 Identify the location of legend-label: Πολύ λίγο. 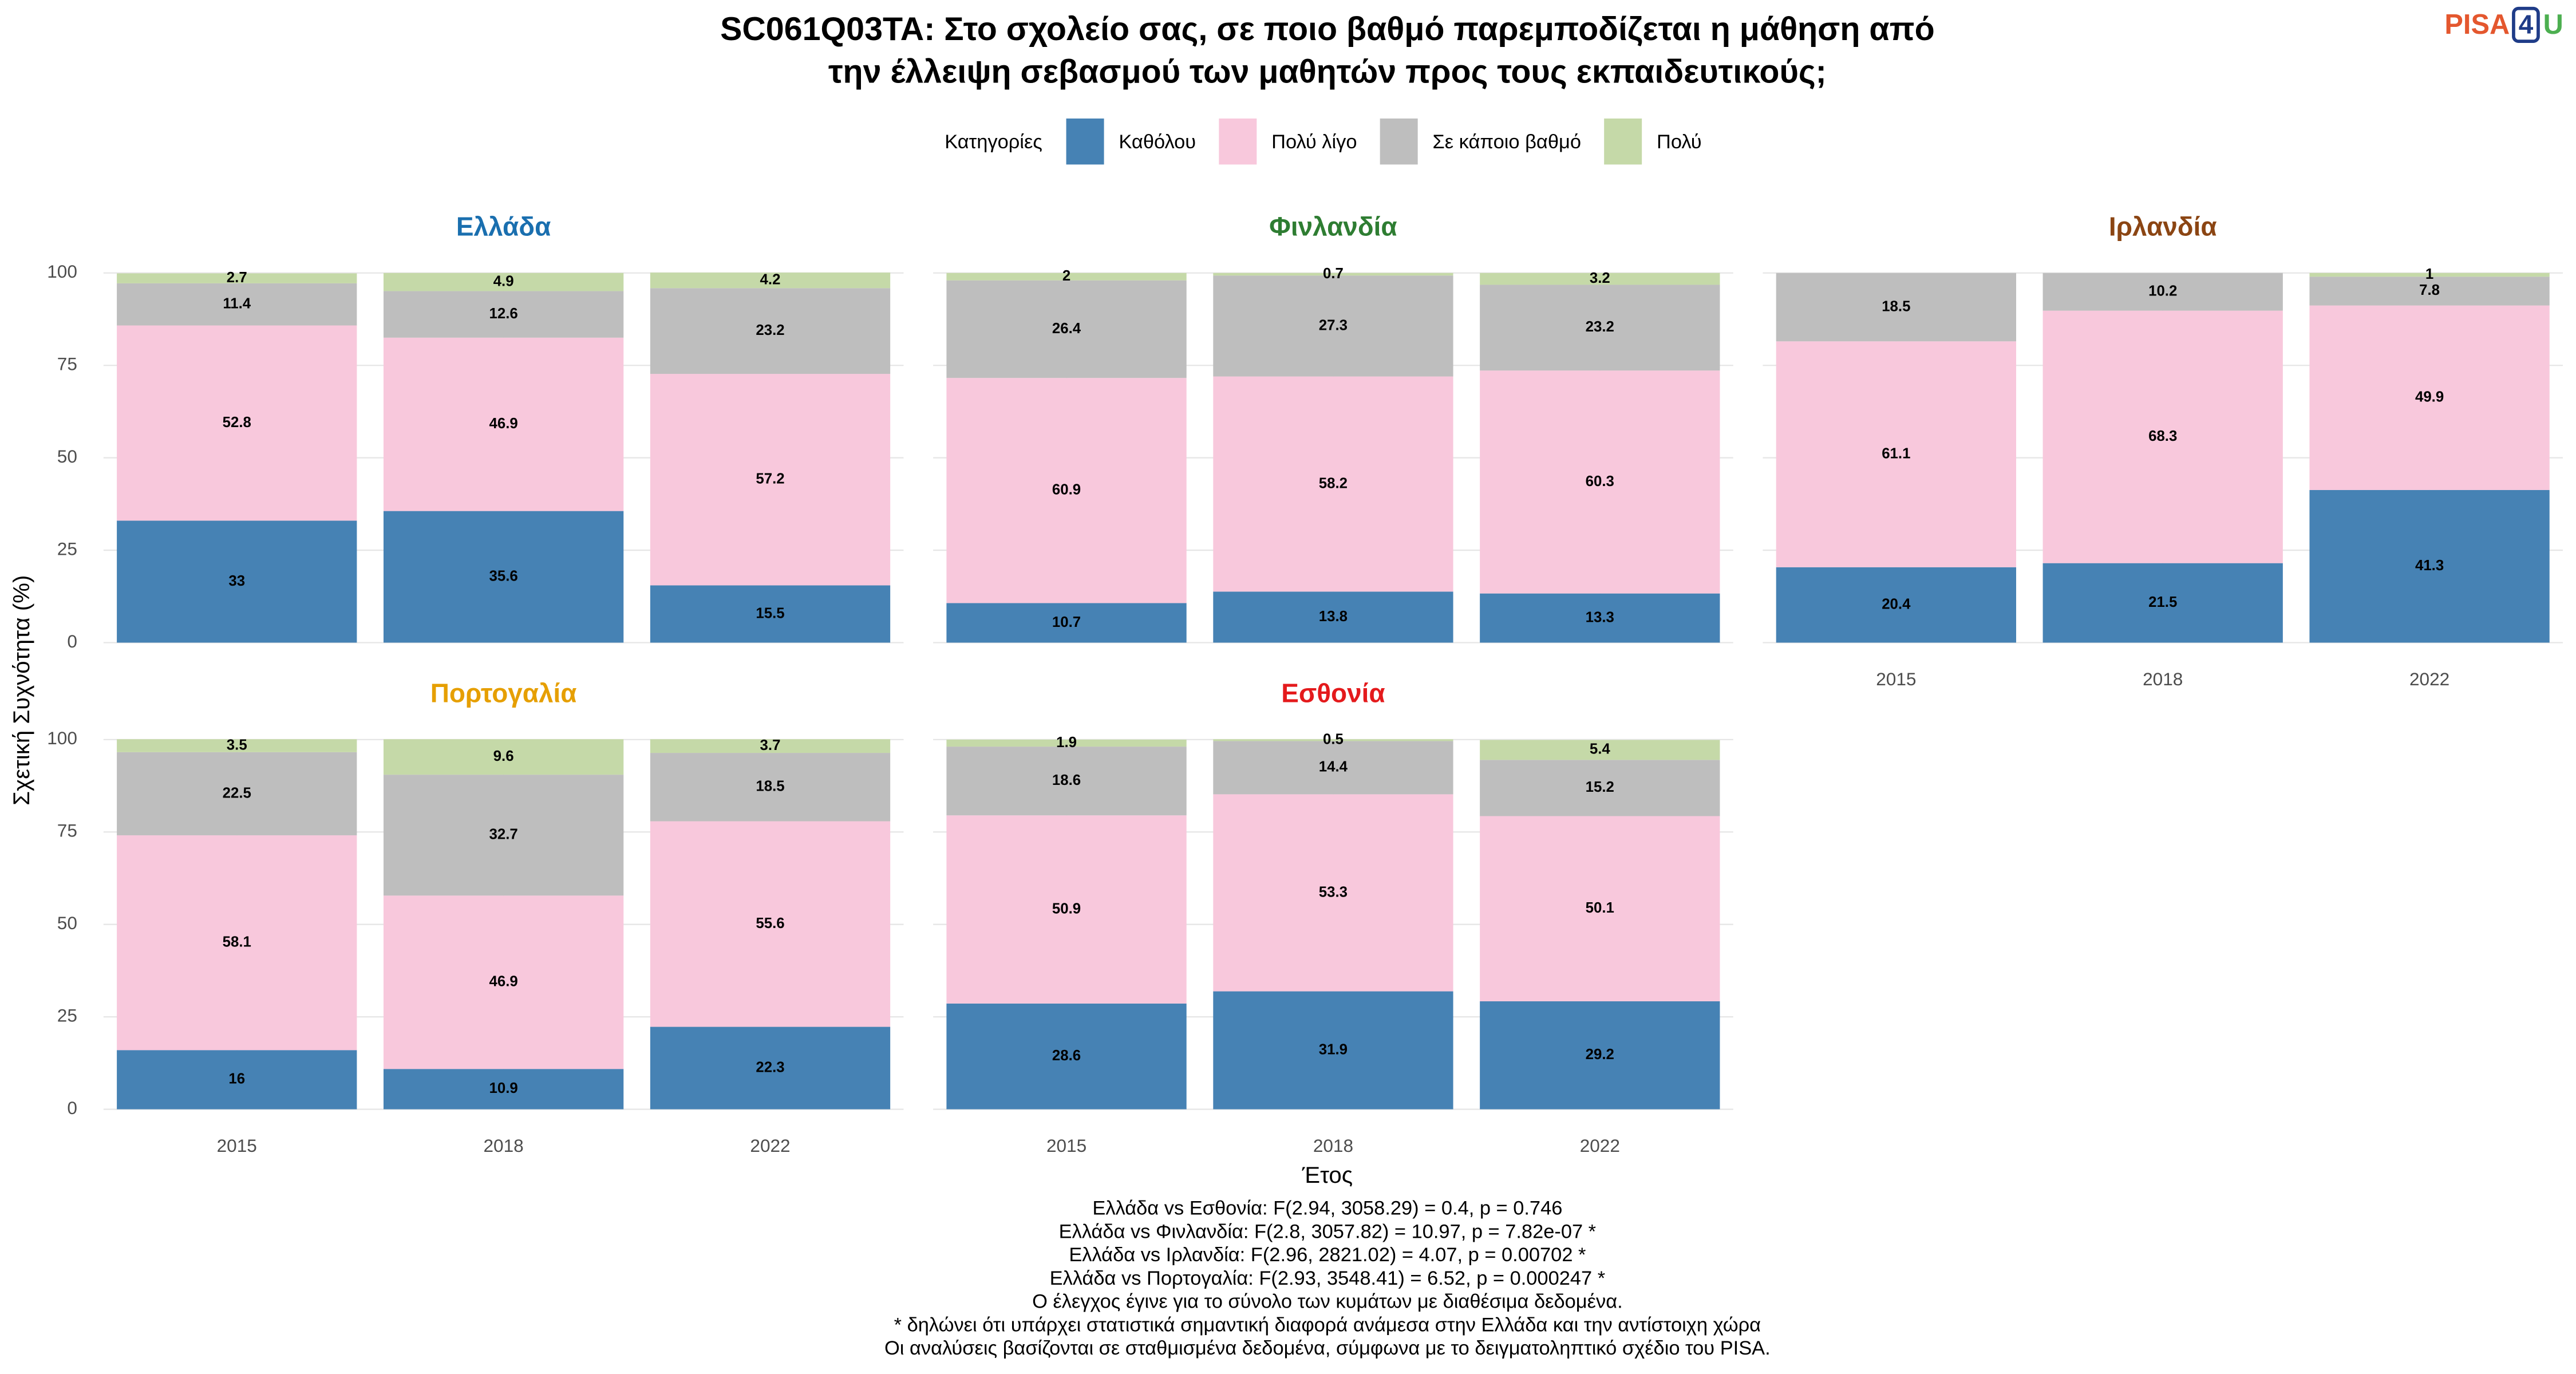
(1314, 142).